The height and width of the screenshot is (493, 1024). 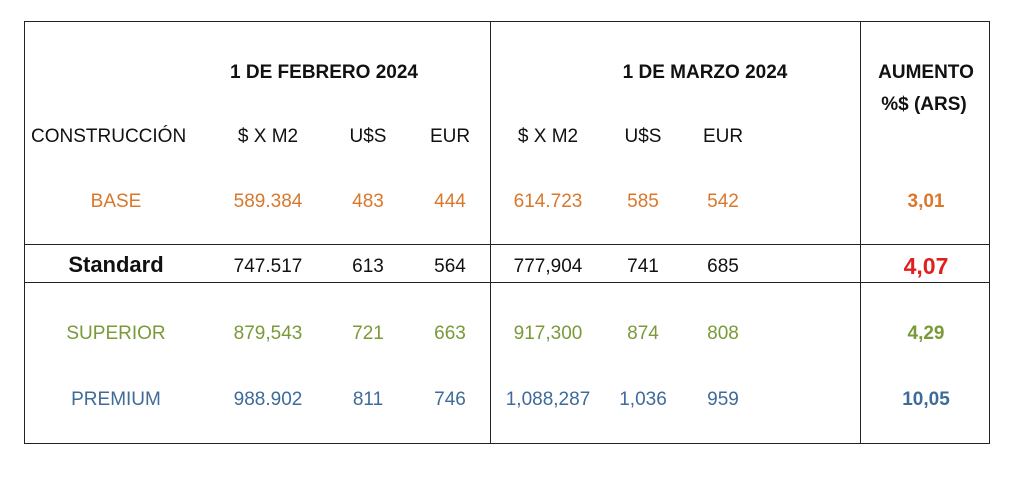 I want to click on col-feb-usd: U$S, so click(x=368, y=136).